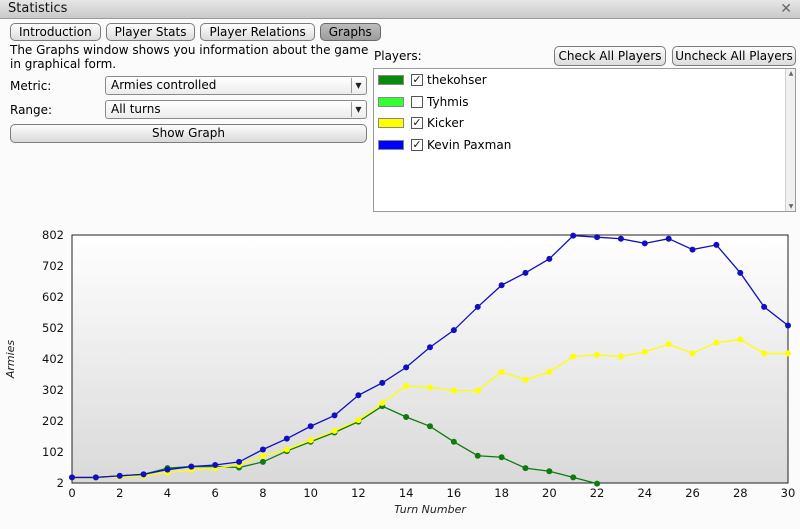 The height and width of the screenshot is (529, 800). Describe the element at coordinates (38, 8) in the screenshot. I see `window-title: Statistics` at that location.